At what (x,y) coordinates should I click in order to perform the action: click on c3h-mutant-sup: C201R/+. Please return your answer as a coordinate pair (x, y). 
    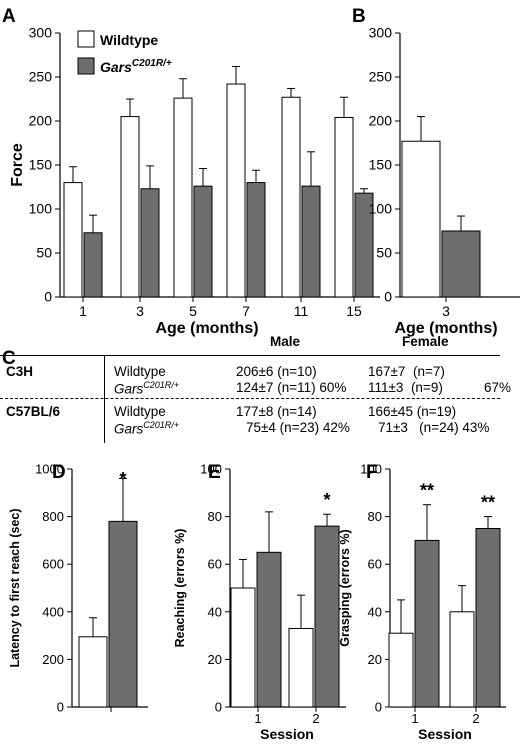
    Looking at the image, I should click on (161, 385).